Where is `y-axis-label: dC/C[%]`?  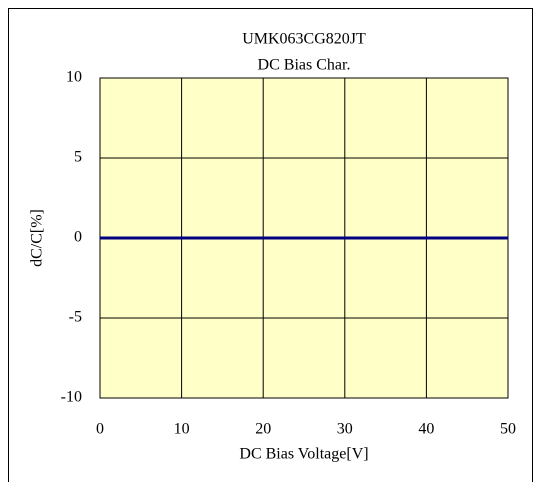 y-axis-label: dC/C[%] is located at coordinates (37, 238).